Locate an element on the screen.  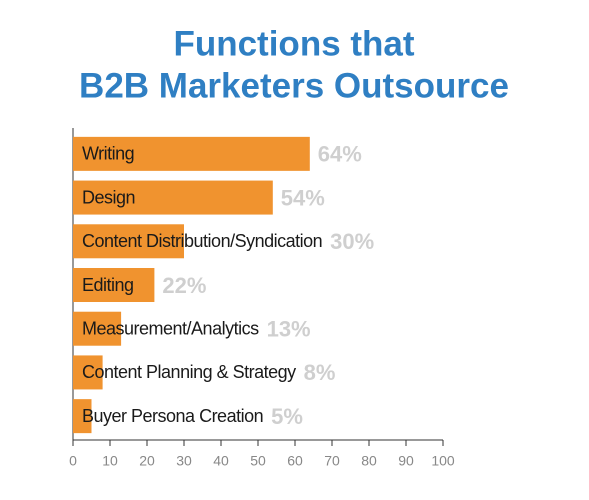
category-label: Content Distribution/Syndication is located at coordinates (202, 241).